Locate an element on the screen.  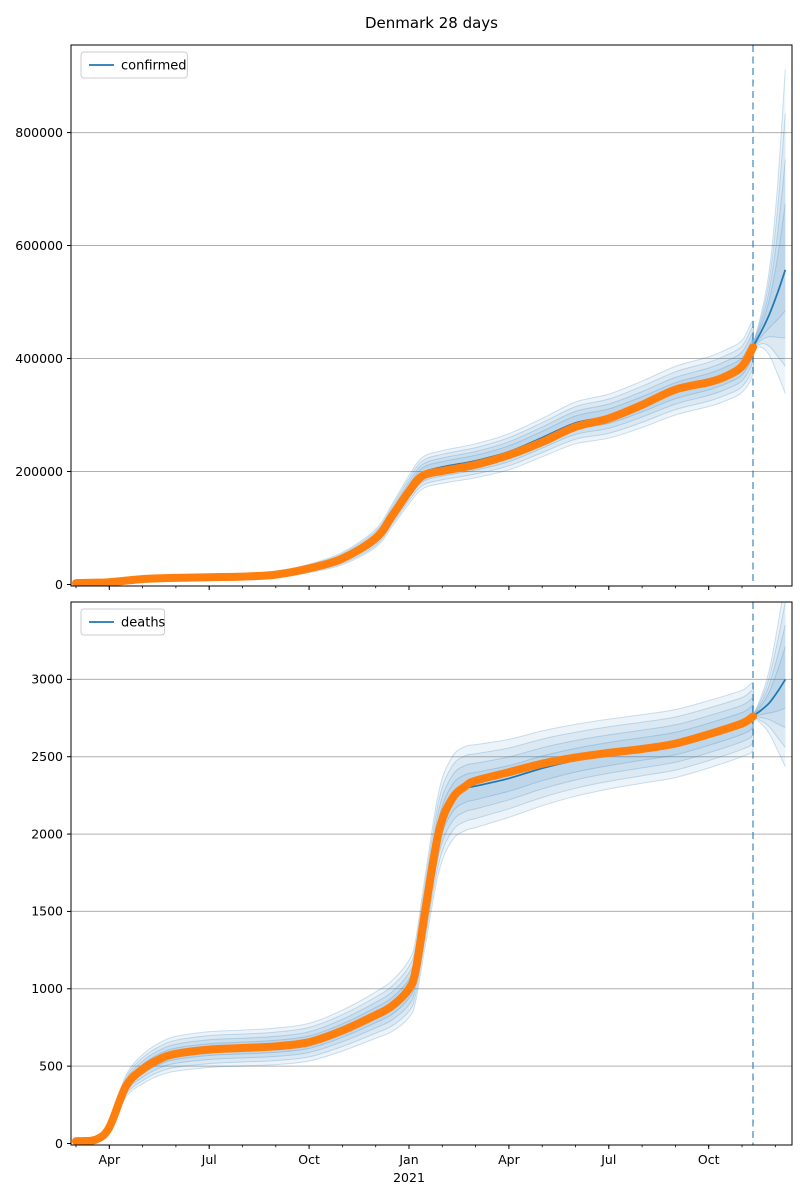
legend: confirmed is located at coordinates (134, 65).